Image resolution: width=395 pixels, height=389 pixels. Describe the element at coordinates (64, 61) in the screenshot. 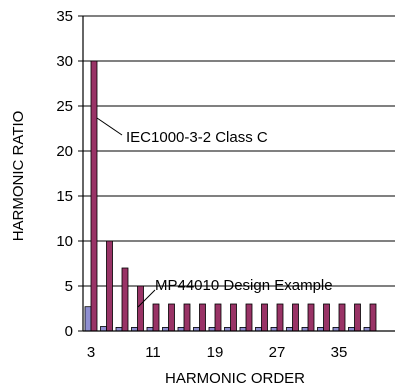

I see `y-tick-label: 30` at that location.